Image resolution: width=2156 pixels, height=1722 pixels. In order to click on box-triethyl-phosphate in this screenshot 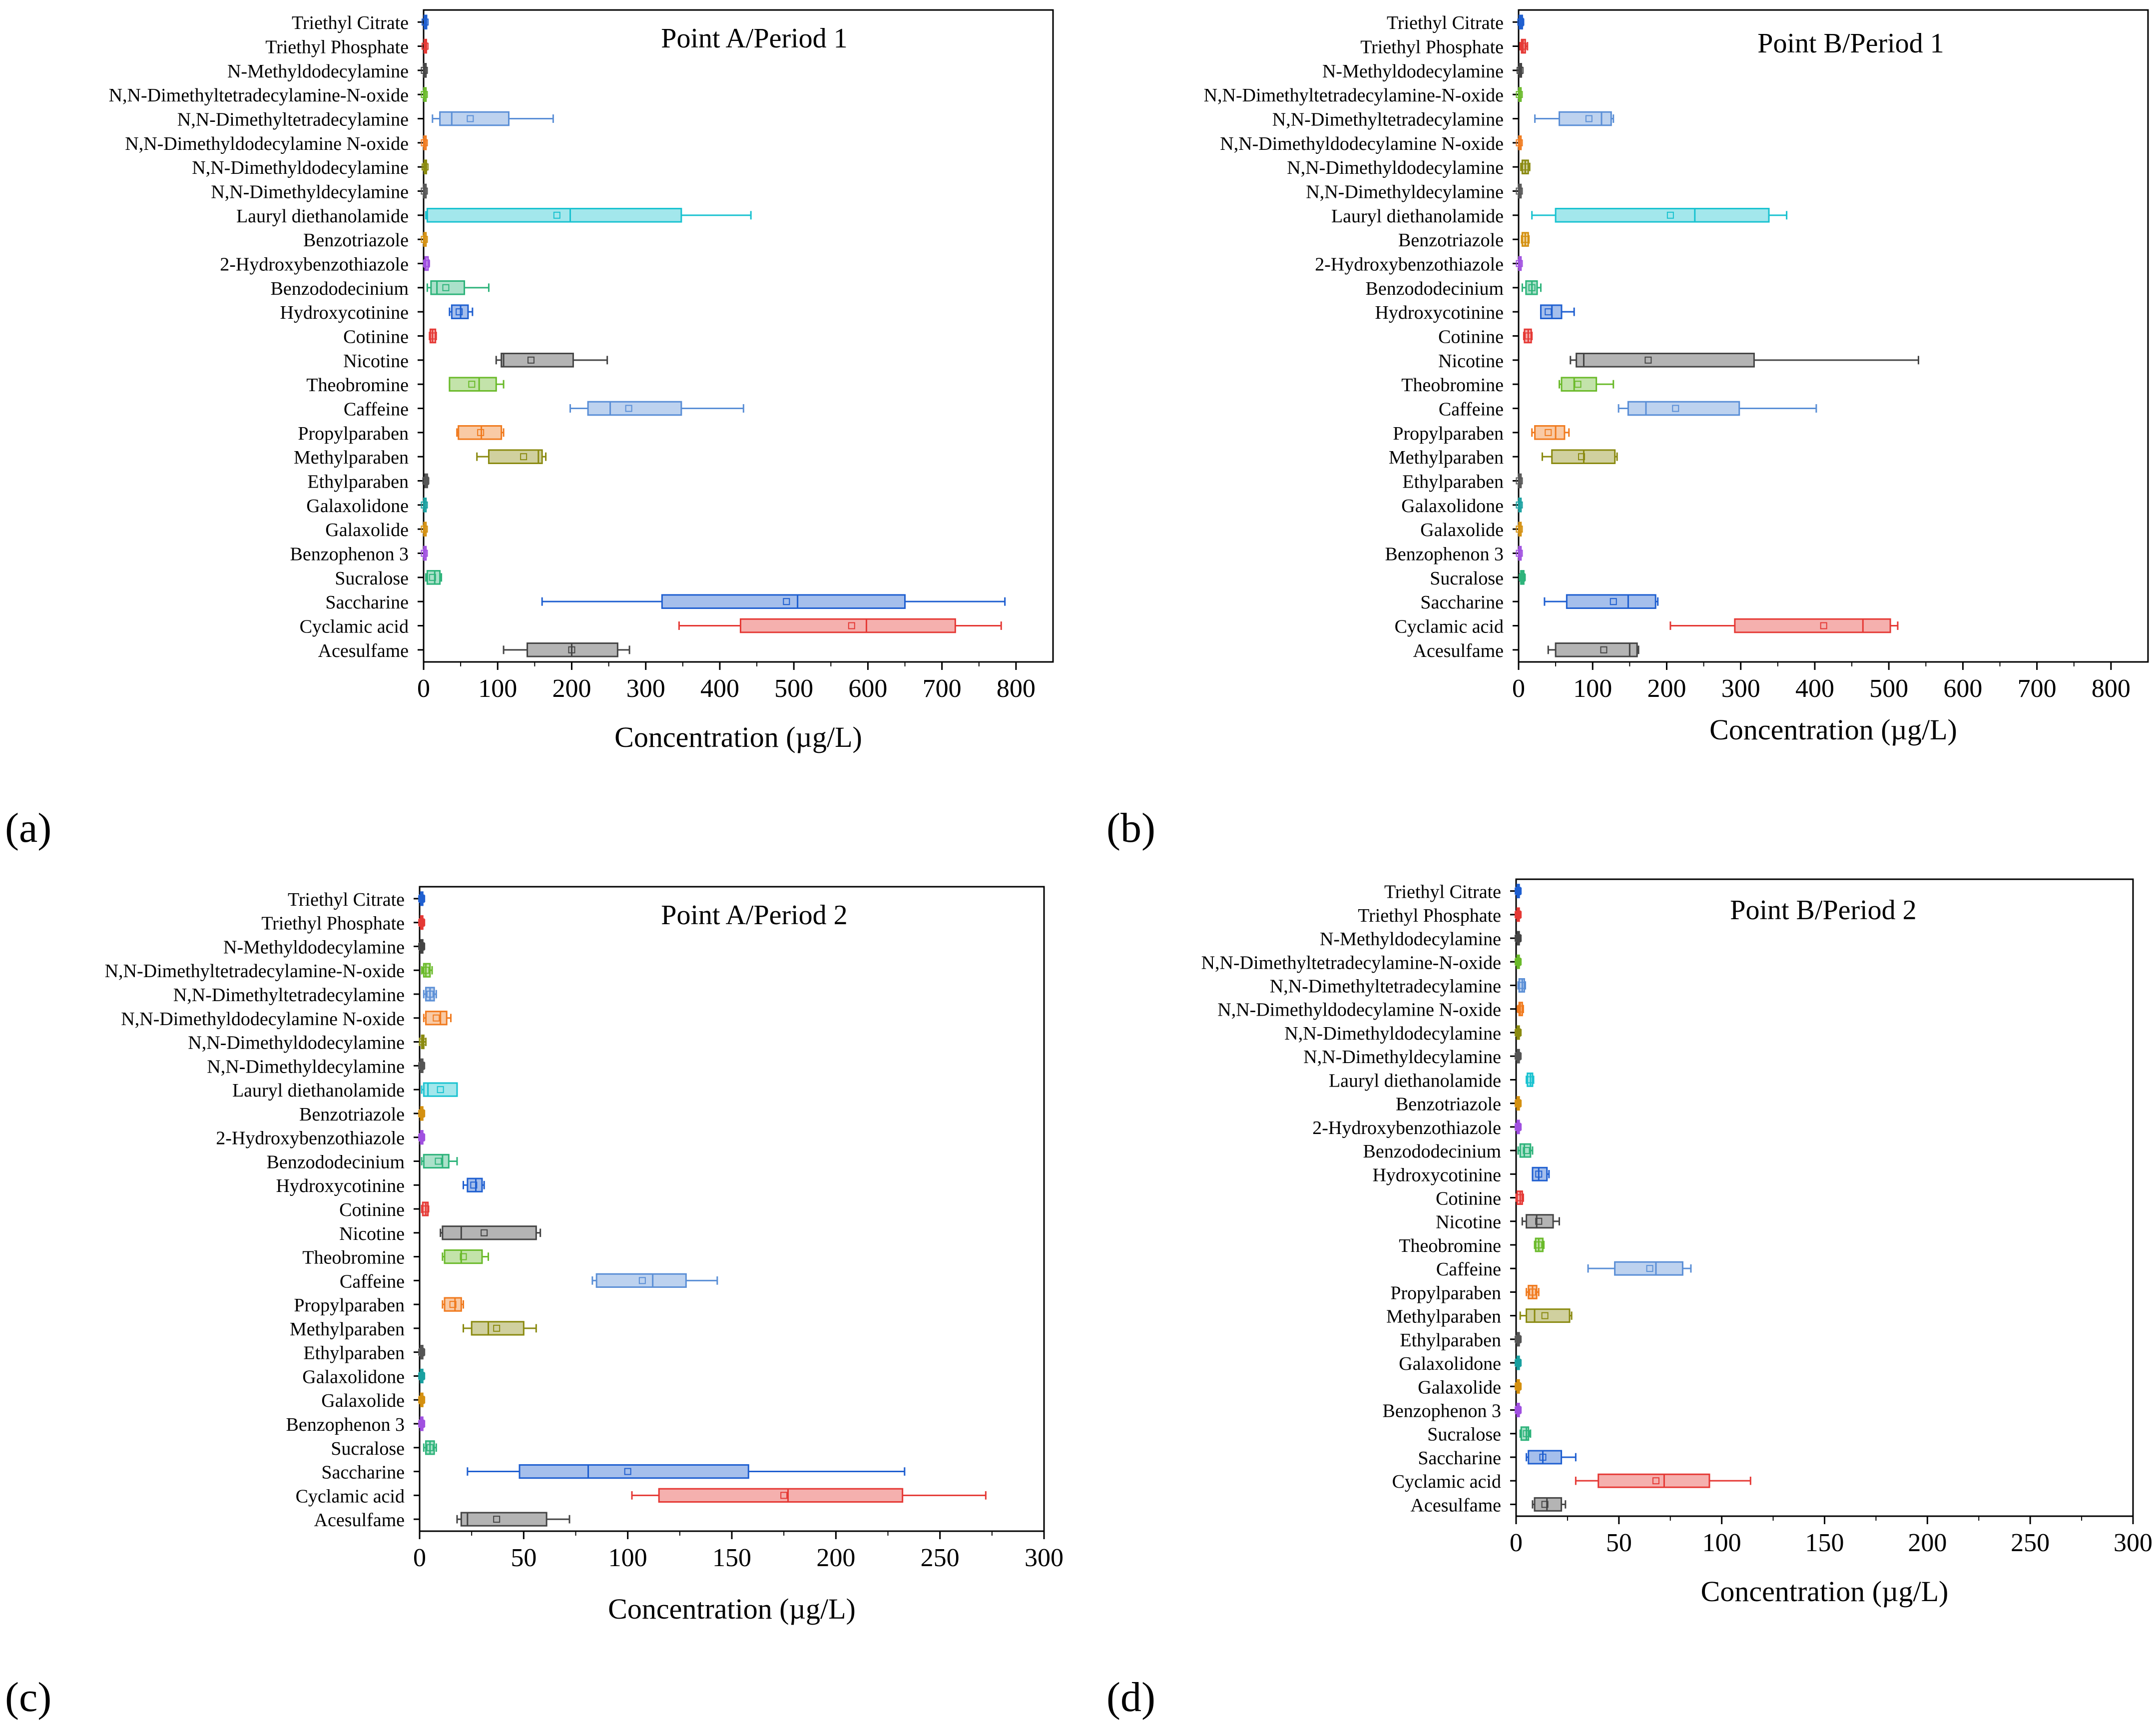, I will do `click(1524, 46)`.